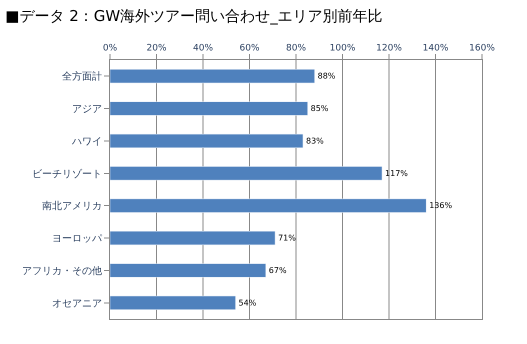 This screenshot has width=527, height=344. I want to click on x-tick-label: 160%, so click(482, 48).